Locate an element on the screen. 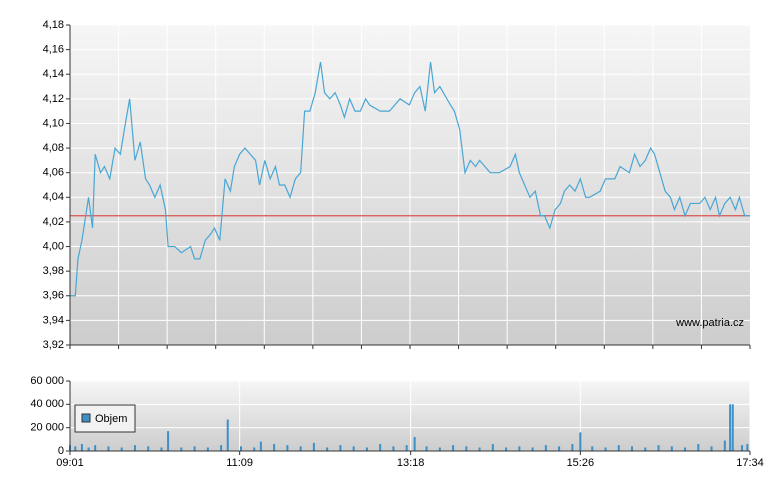  y-tick-label: 4,18 is located at coordinates (53, 25).